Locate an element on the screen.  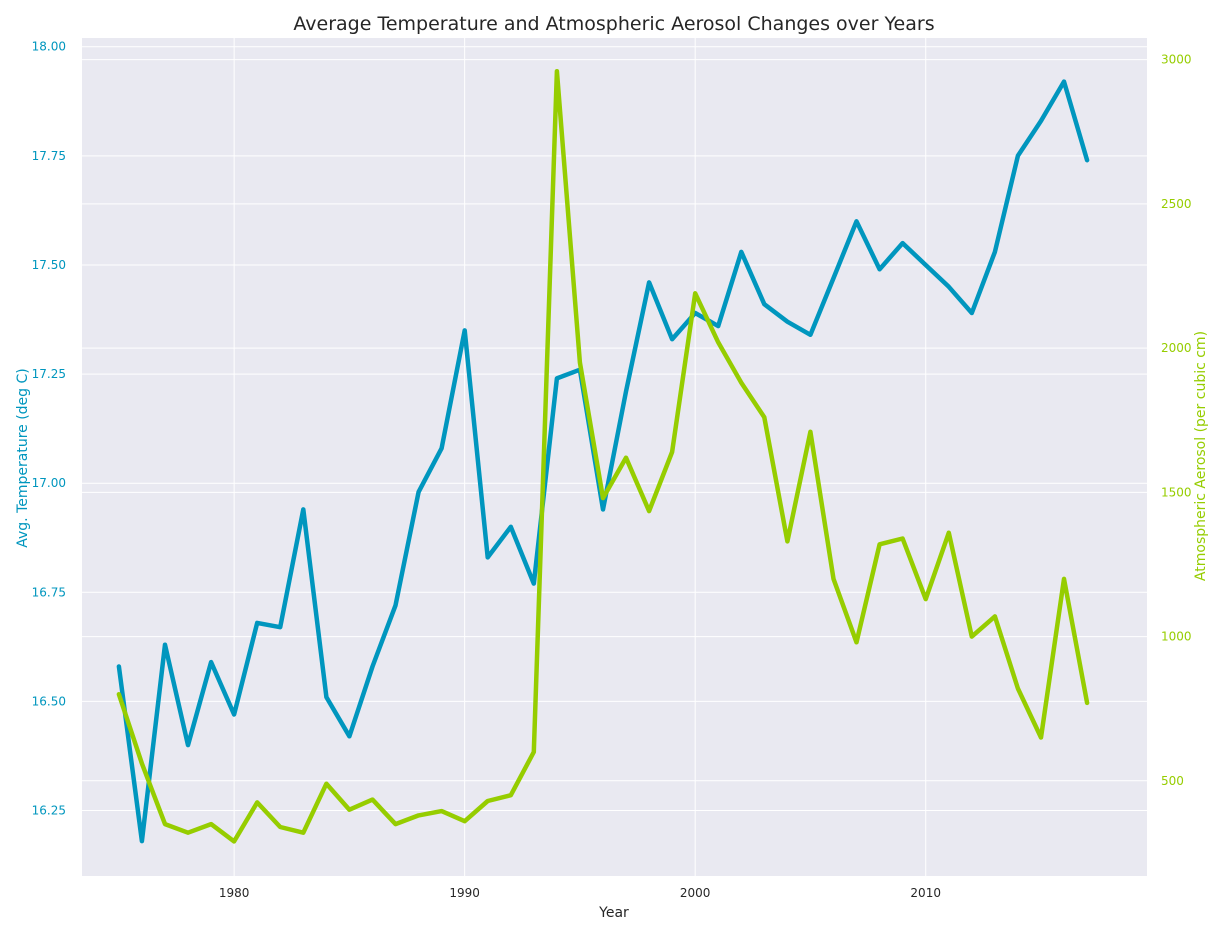
x-tick-label: 2010 is located at coordinates (925, 893).